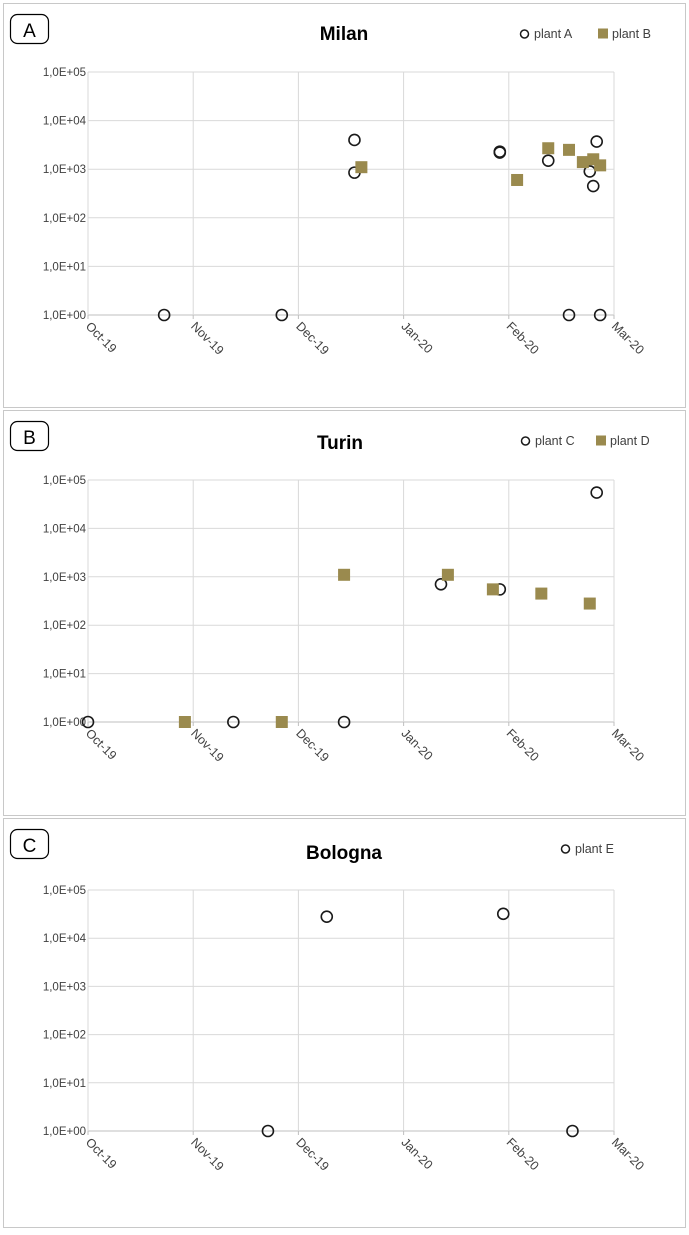  I want to click on legend-label: plant D, so click(630, 441).